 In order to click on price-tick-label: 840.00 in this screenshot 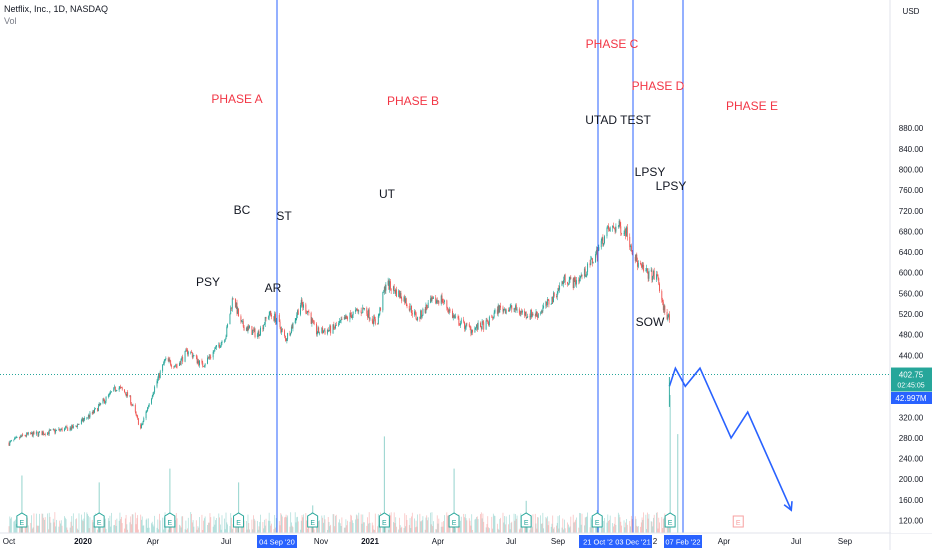, I will do `click(911, 149)`.